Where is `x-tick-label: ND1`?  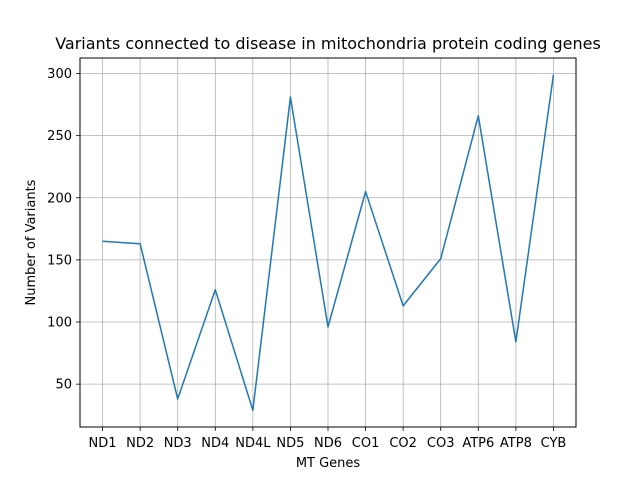 x-tick-label: ND1 is located at coordinates (103, 443).